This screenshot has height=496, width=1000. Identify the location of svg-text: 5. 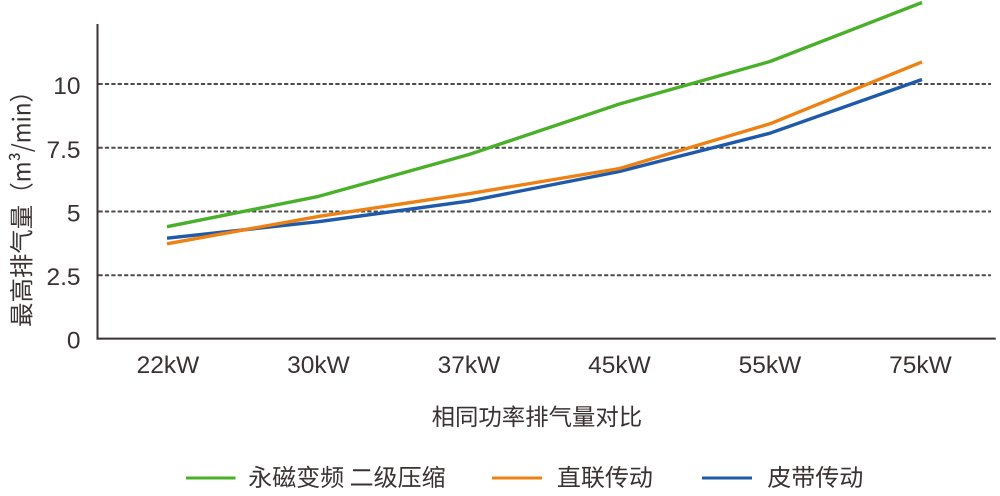
(74, 214).